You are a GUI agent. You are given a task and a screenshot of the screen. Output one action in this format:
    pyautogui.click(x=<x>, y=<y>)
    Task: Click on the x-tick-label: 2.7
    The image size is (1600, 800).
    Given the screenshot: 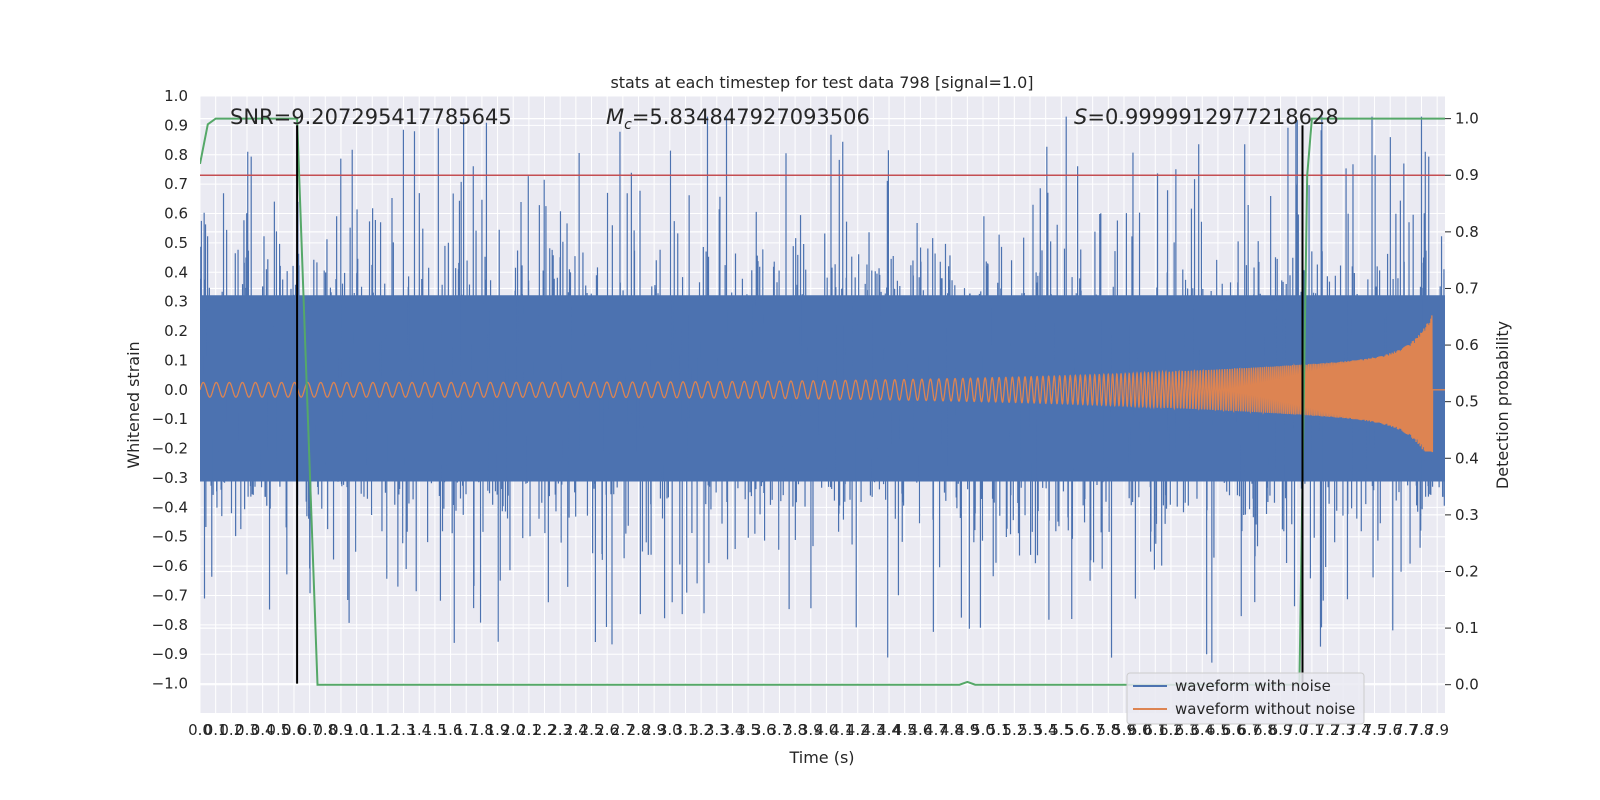 What is the action you would take?
    pyautogui.click(x=623, y=730)
    